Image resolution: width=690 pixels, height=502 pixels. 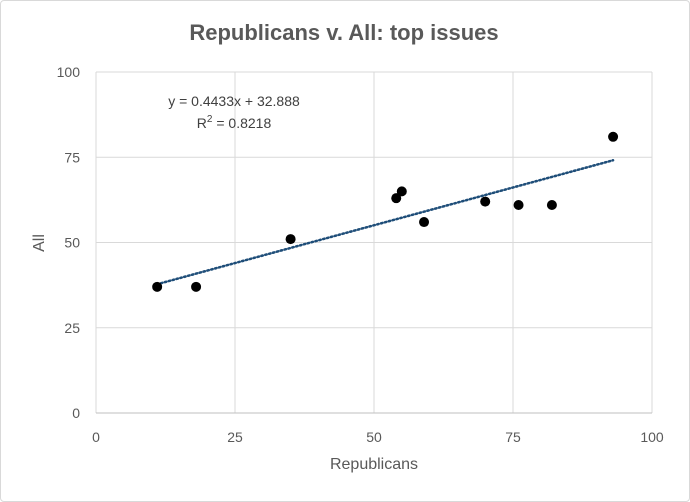 What do you see at coordinates (343, 32) in the screenshot?
I see `chart-title: Republicans v. All: top issues` at bounding box center [343, 32].